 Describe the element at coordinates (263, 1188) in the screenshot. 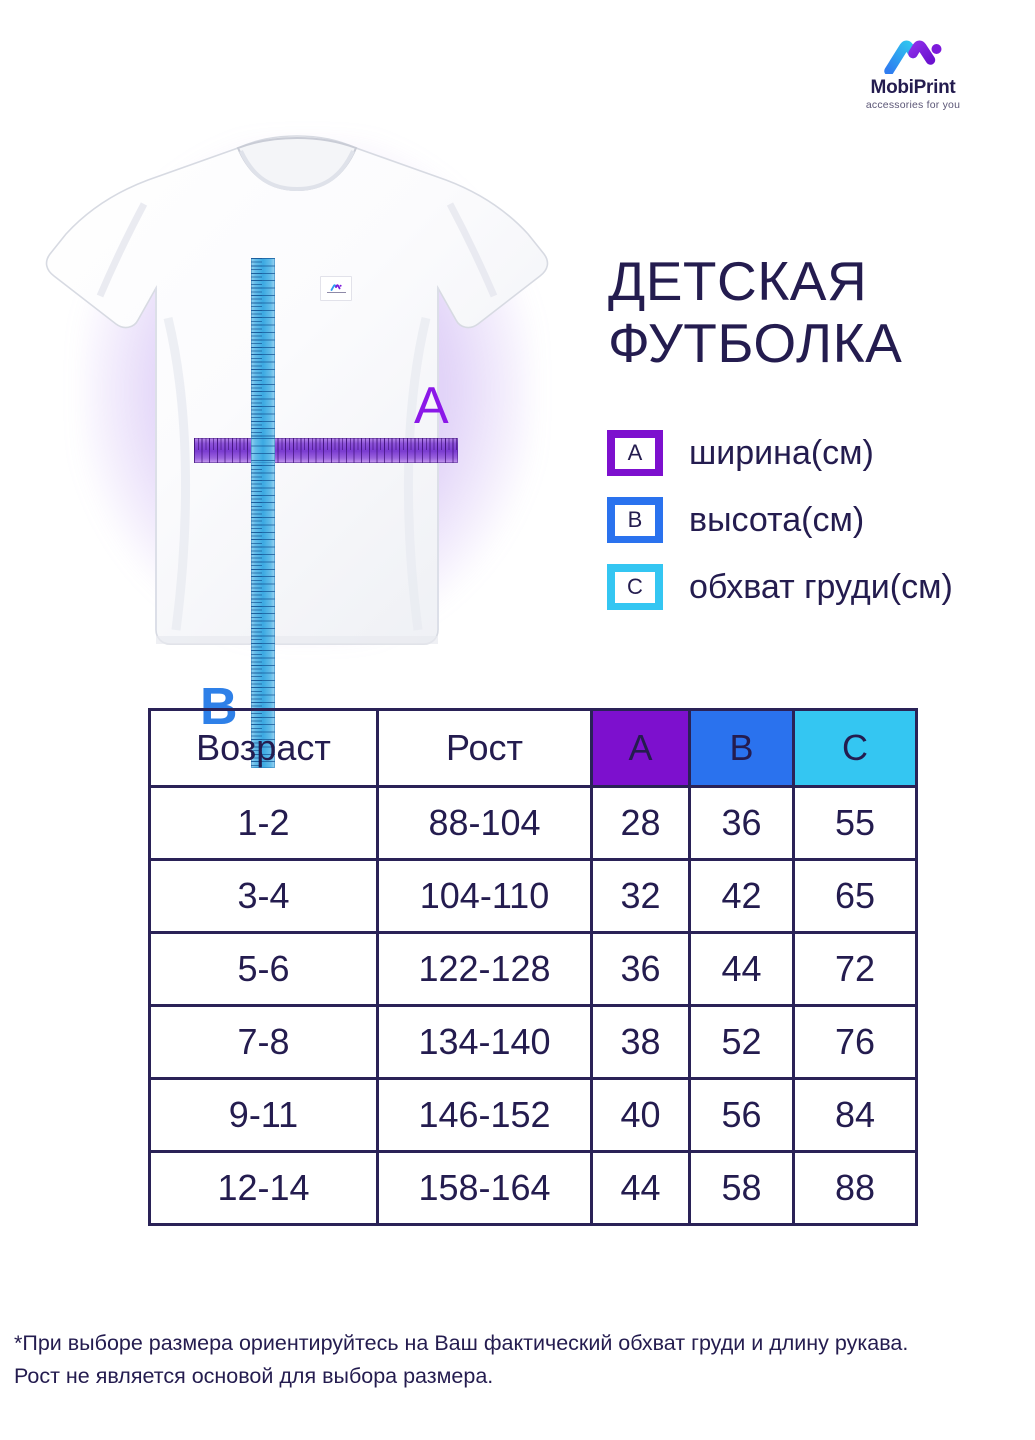

I see `cell-age: 12-14` at that location.